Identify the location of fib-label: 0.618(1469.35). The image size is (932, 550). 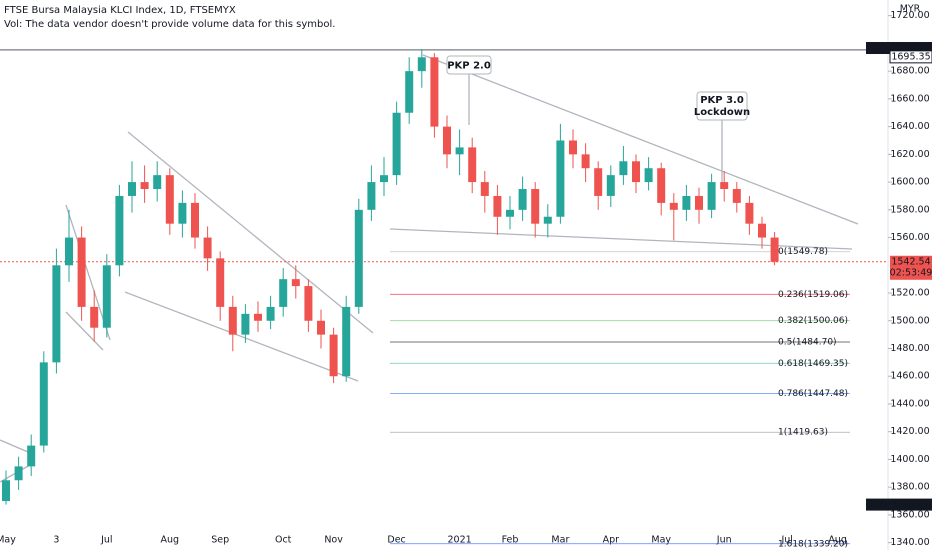
(813, 364).